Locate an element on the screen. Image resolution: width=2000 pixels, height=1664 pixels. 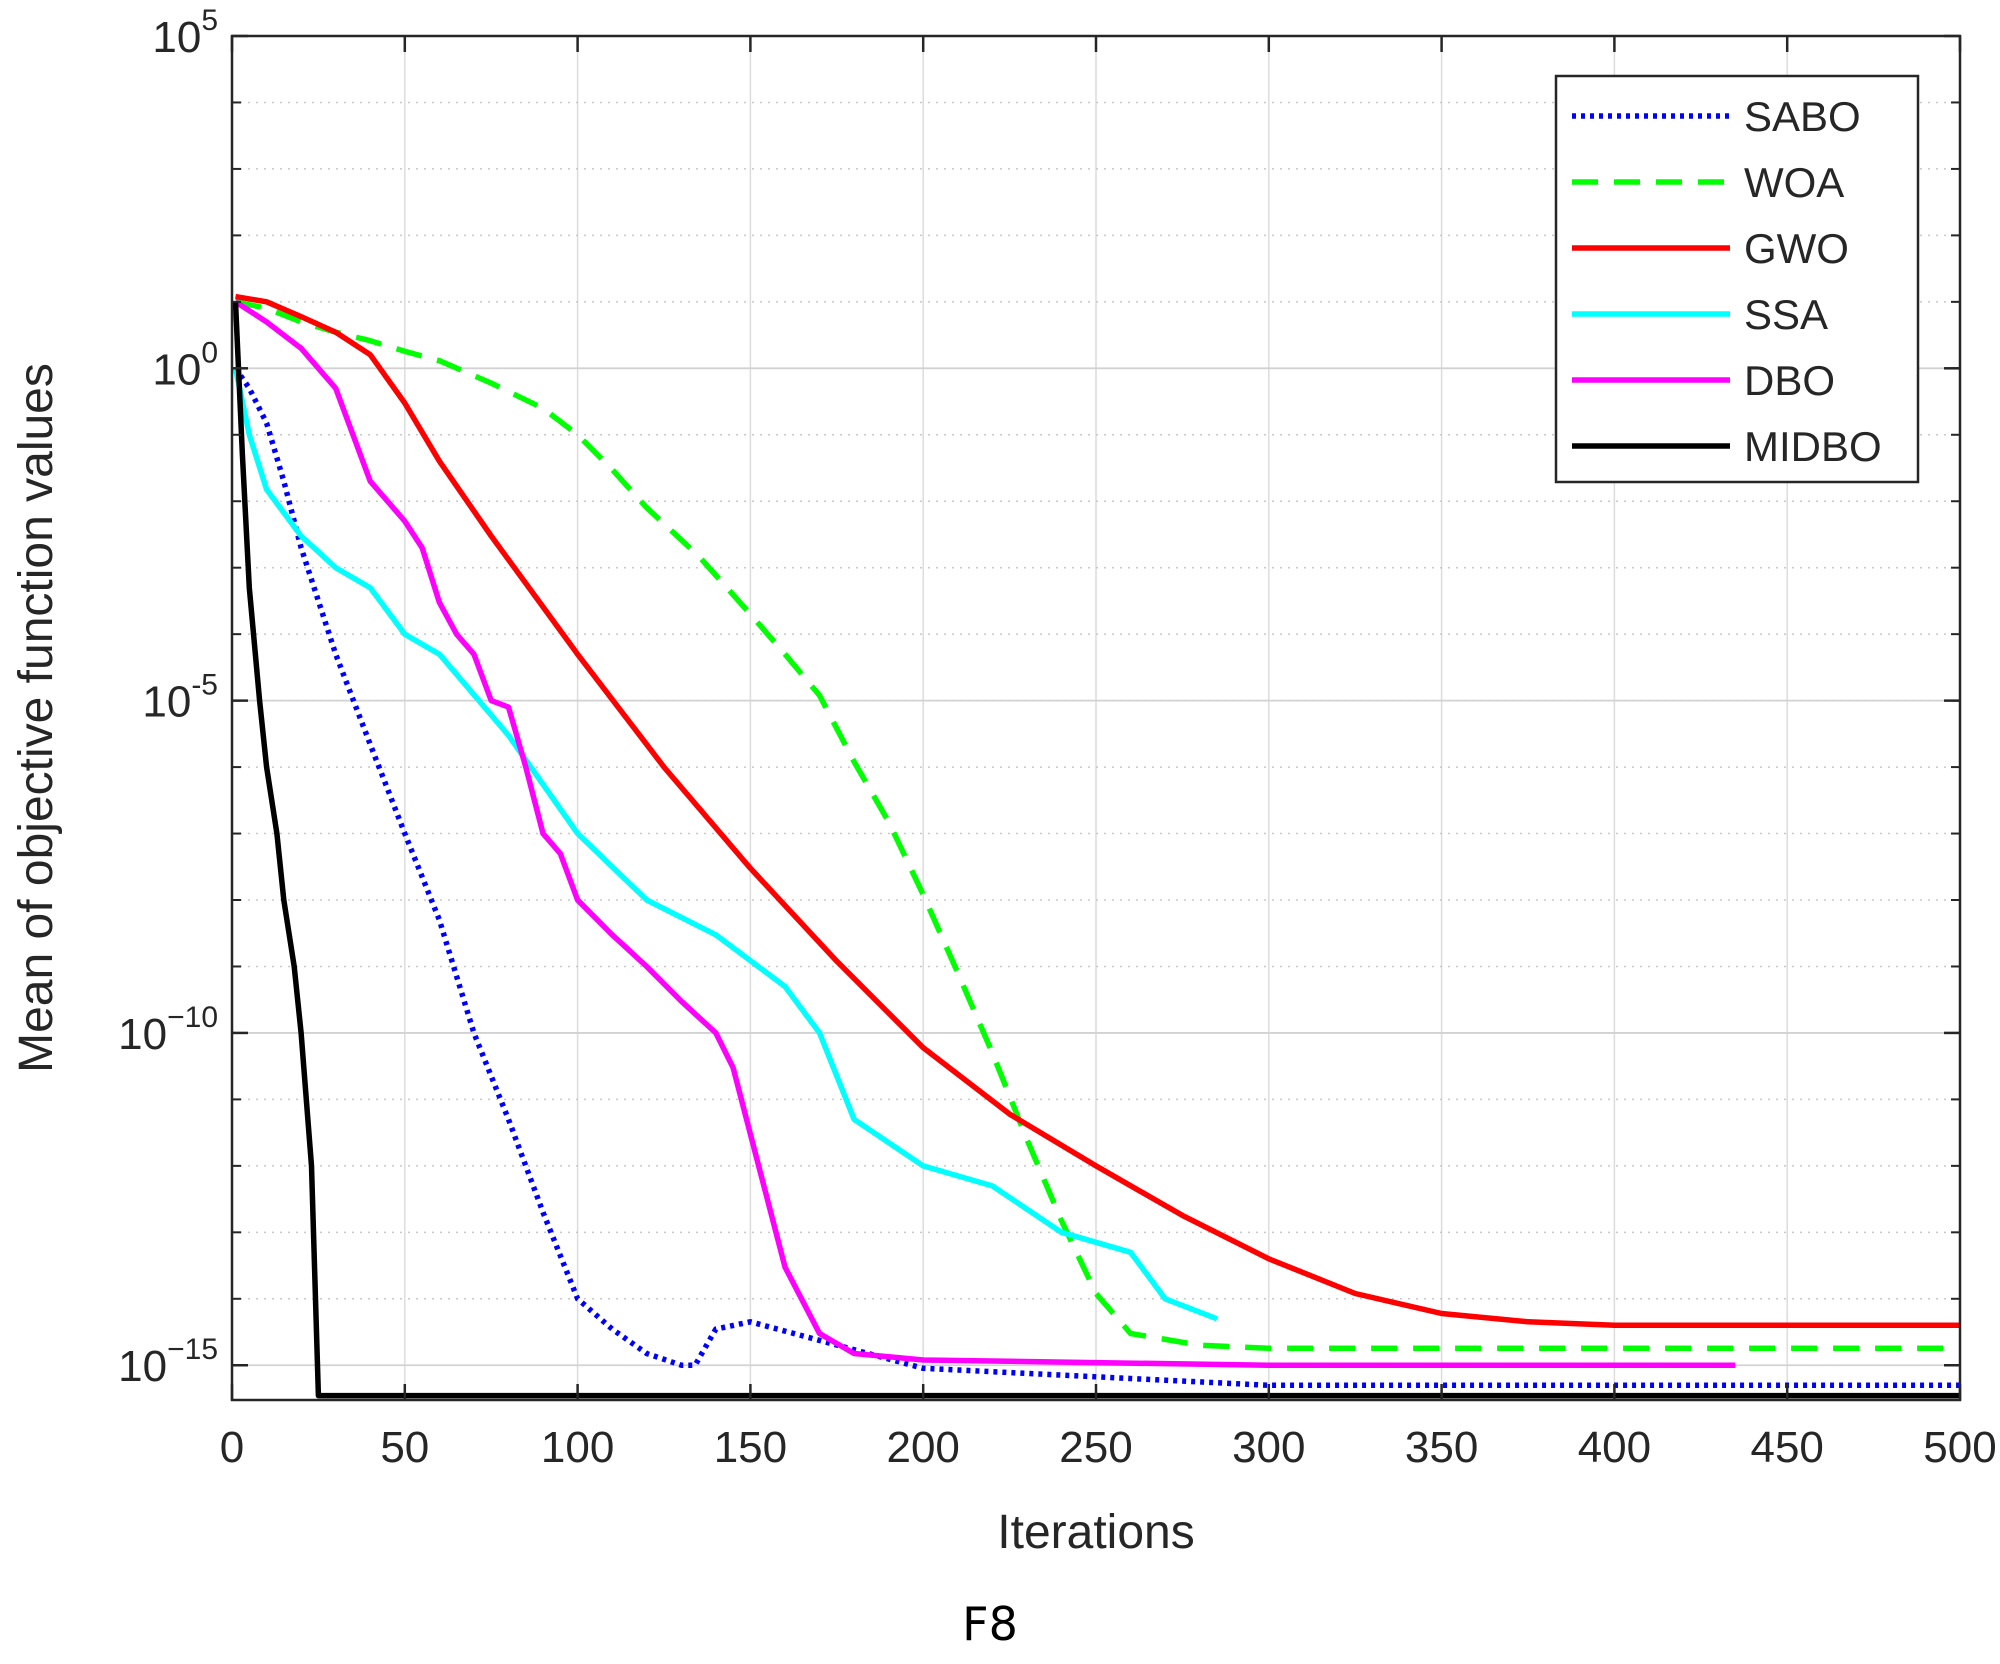
y-tick-label: 10⁵ is located at coordinates (185, 33).